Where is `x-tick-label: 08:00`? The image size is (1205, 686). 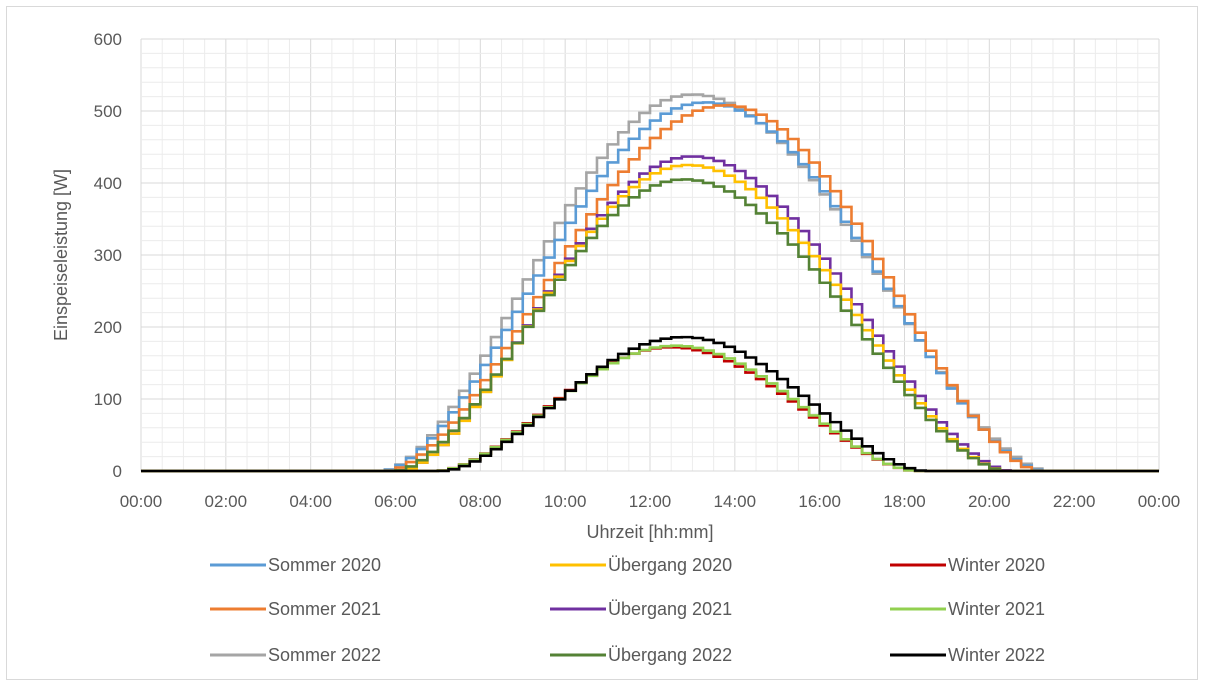
x-tick-label: 08:00 is located at coordinates (480, 501).